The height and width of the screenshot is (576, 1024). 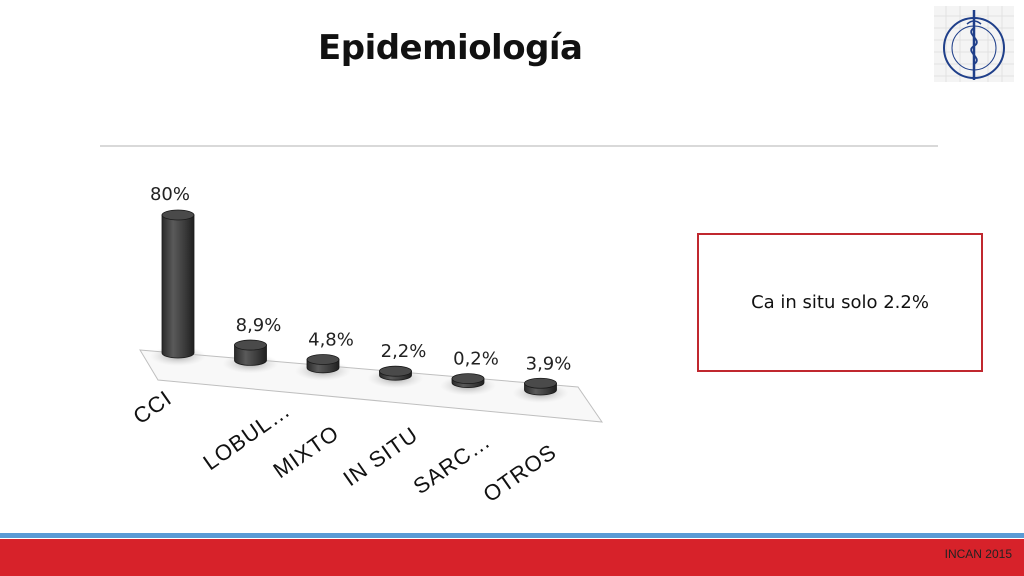 I want to click on data-label: 2,2%, so click(x=404, y=351).